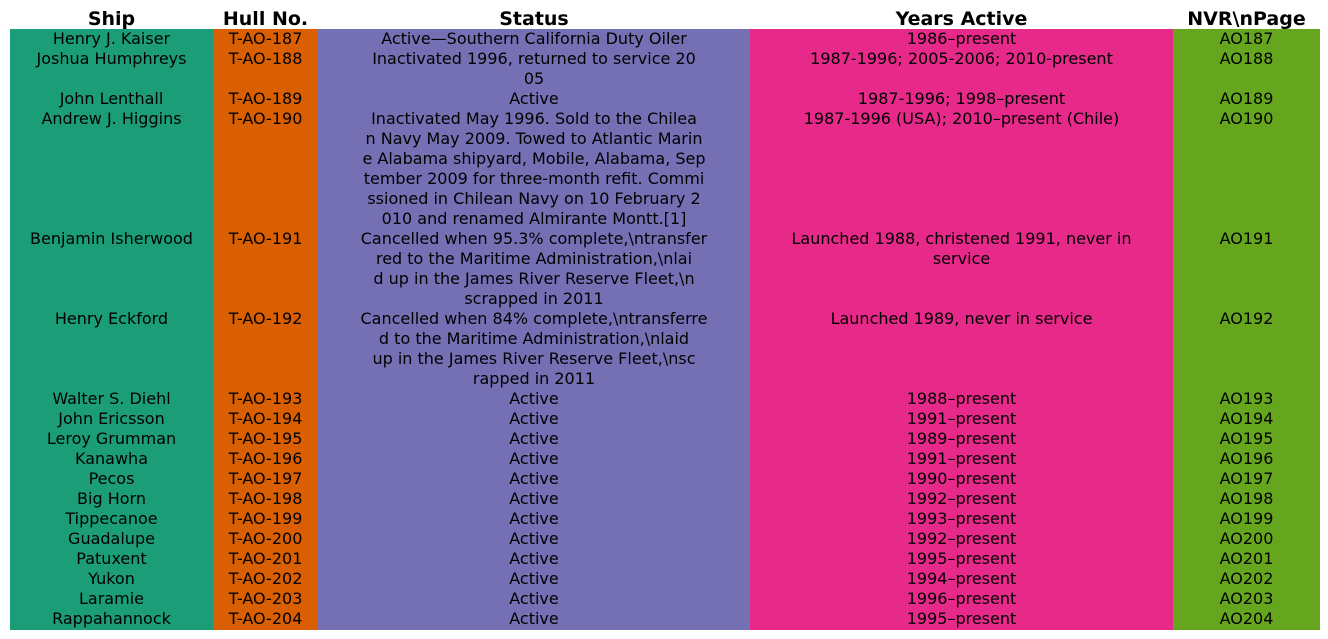  What do you see at coordinates (111, 418) in the screenshot?
I see `cell-ship: John Ericsson` at bounding box center [111, 418].